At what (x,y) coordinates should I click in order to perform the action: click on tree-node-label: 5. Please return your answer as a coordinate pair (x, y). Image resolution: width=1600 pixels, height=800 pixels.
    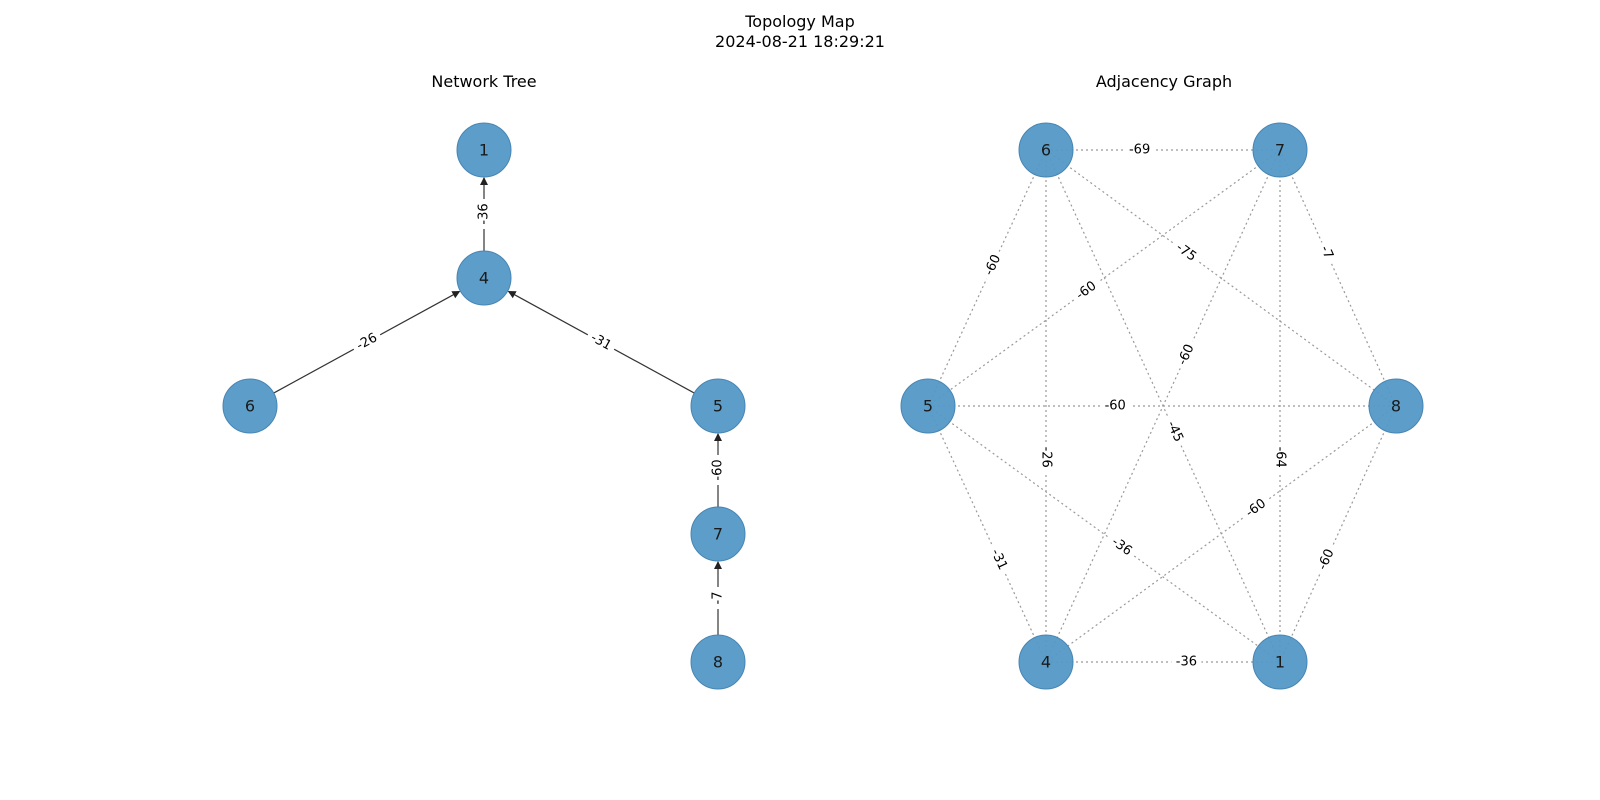
    Looking at the image, I should click on (718, 406).